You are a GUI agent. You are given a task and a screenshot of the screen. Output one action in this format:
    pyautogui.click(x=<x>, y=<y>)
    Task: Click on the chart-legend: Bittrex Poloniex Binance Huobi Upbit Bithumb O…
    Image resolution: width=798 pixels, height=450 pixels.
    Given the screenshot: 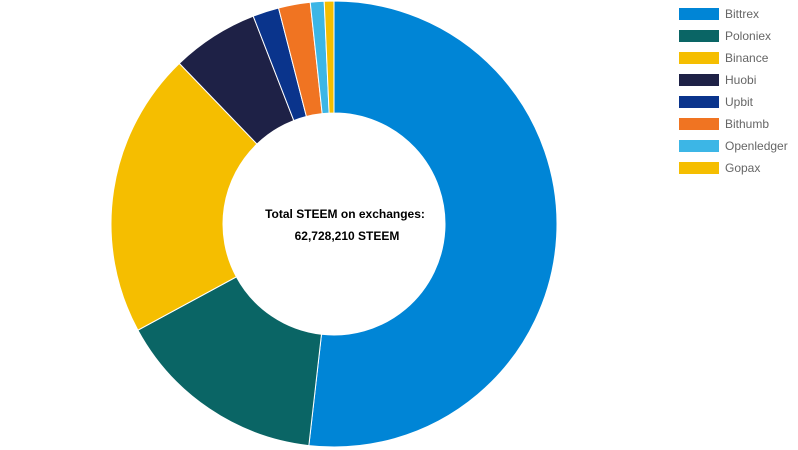 What is the action you would take?
    pyautogui.click(x=733, y=91)
    